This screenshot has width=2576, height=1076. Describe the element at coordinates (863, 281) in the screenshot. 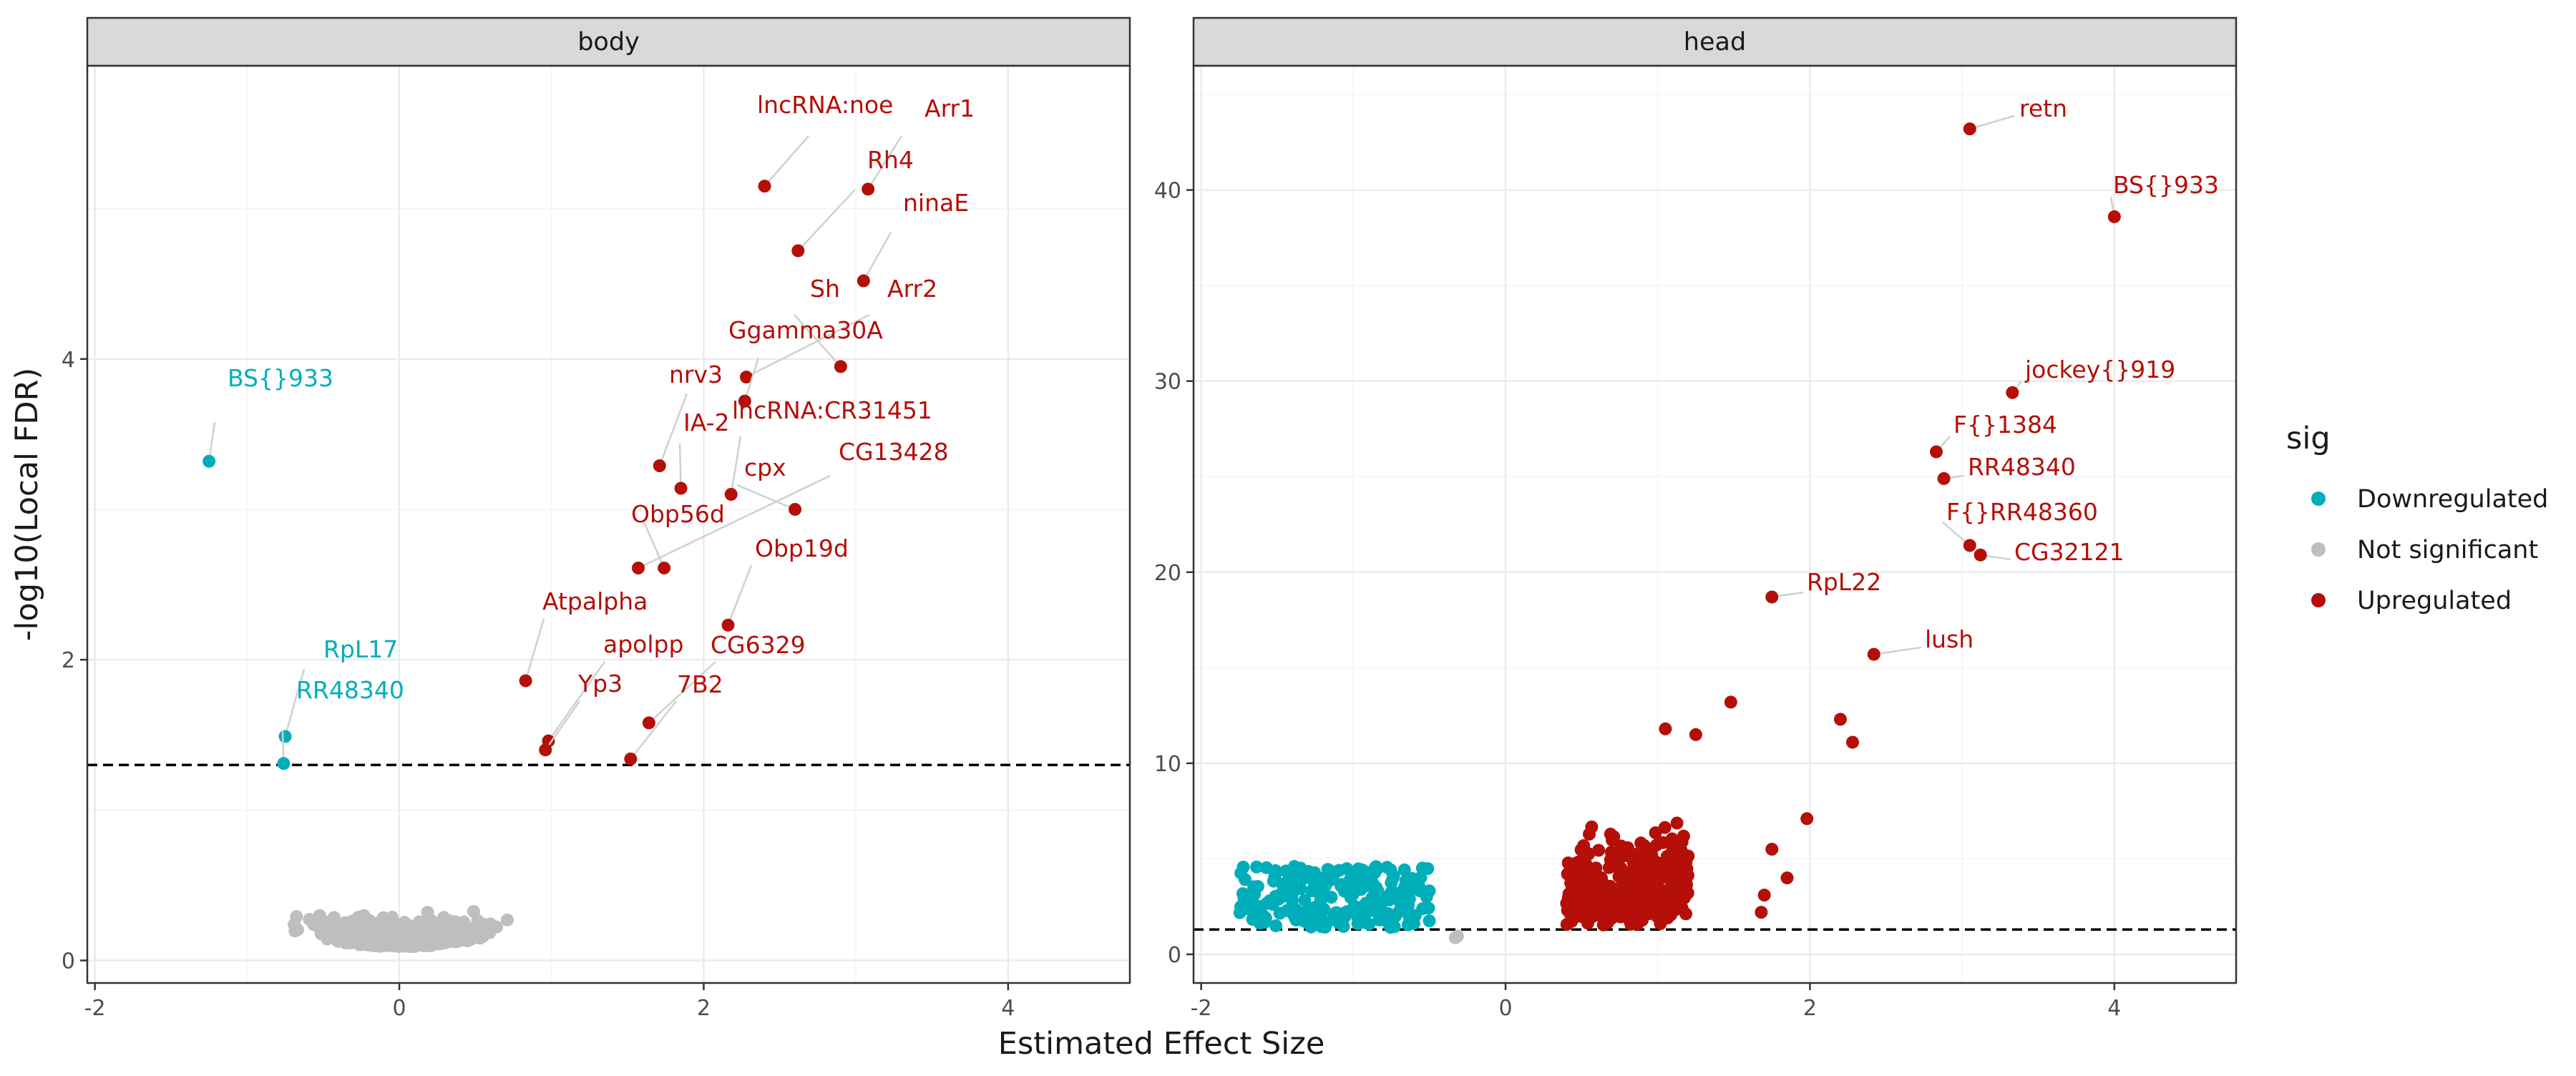

I see `data-point-ninaE` at that location.